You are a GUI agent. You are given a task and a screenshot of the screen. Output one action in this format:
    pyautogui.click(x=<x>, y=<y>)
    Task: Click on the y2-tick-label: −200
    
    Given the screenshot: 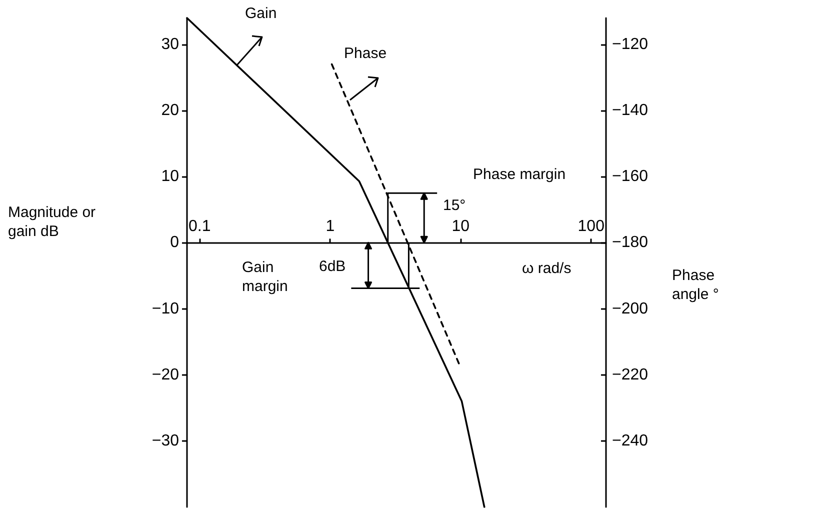 What is the action you would take?
    pyautogui.click(x=630, y=309)
    